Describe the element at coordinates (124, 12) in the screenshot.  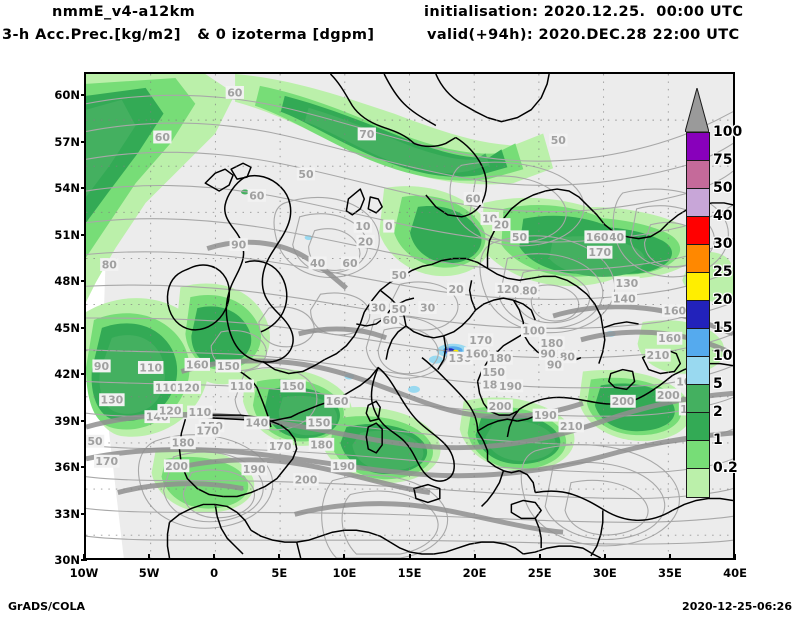
I see `model-name-label: nmmE_v4-a12km` at that location.